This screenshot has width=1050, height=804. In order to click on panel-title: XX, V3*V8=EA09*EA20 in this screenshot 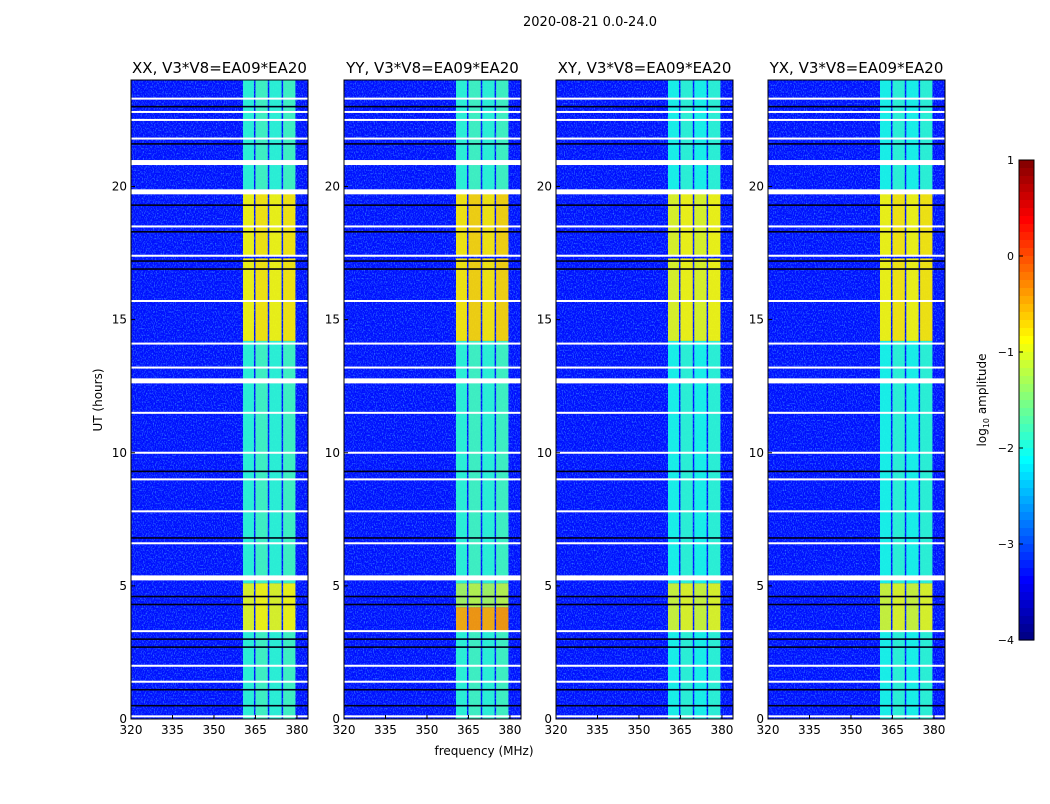, I will do `click(219, 68)`.